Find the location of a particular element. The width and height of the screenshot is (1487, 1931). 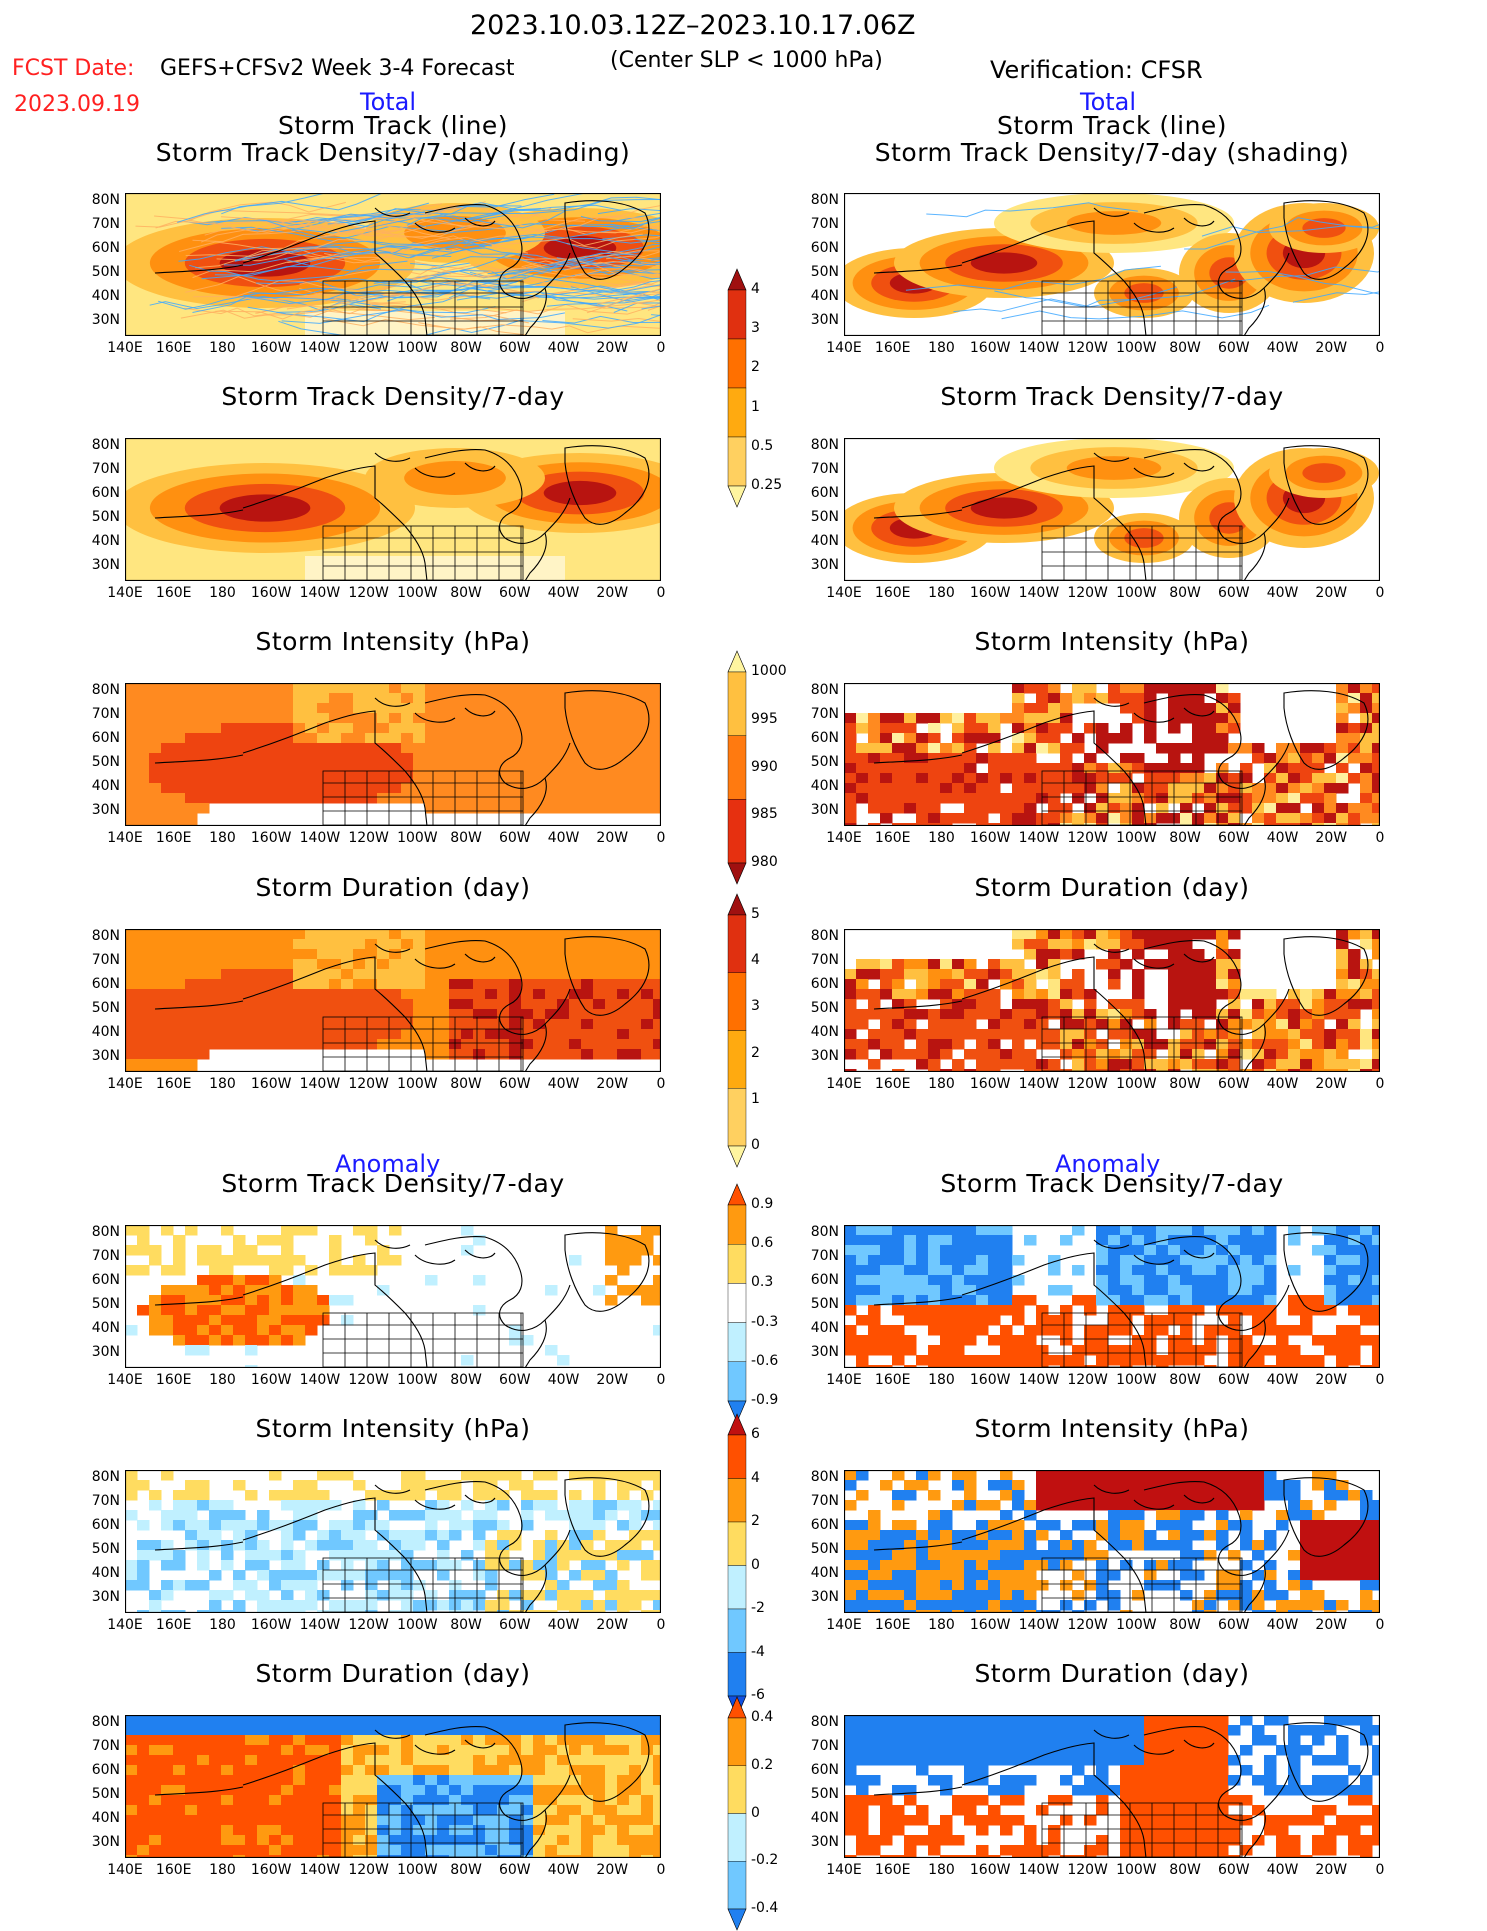

density-verification-map-svg is located at coordinates (1112, 509).